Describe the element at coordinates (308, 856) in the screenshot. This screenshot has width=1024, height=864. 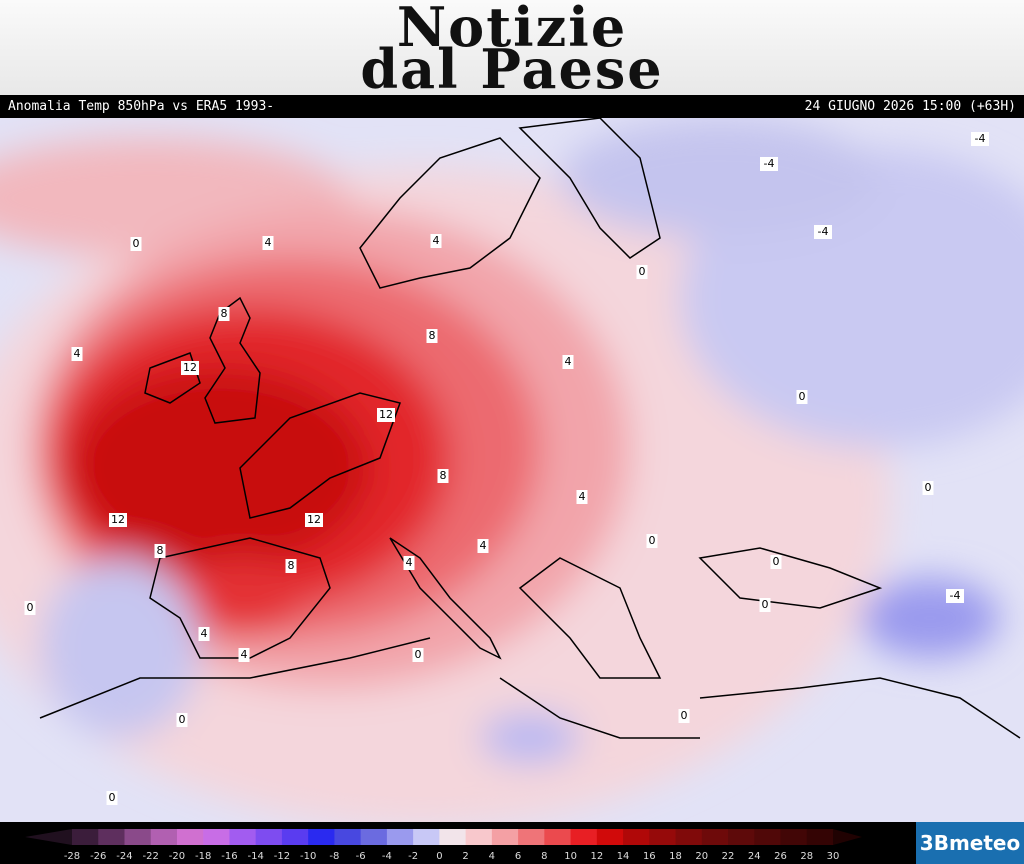
I see `colorbar-tick-label: -10` at that location.